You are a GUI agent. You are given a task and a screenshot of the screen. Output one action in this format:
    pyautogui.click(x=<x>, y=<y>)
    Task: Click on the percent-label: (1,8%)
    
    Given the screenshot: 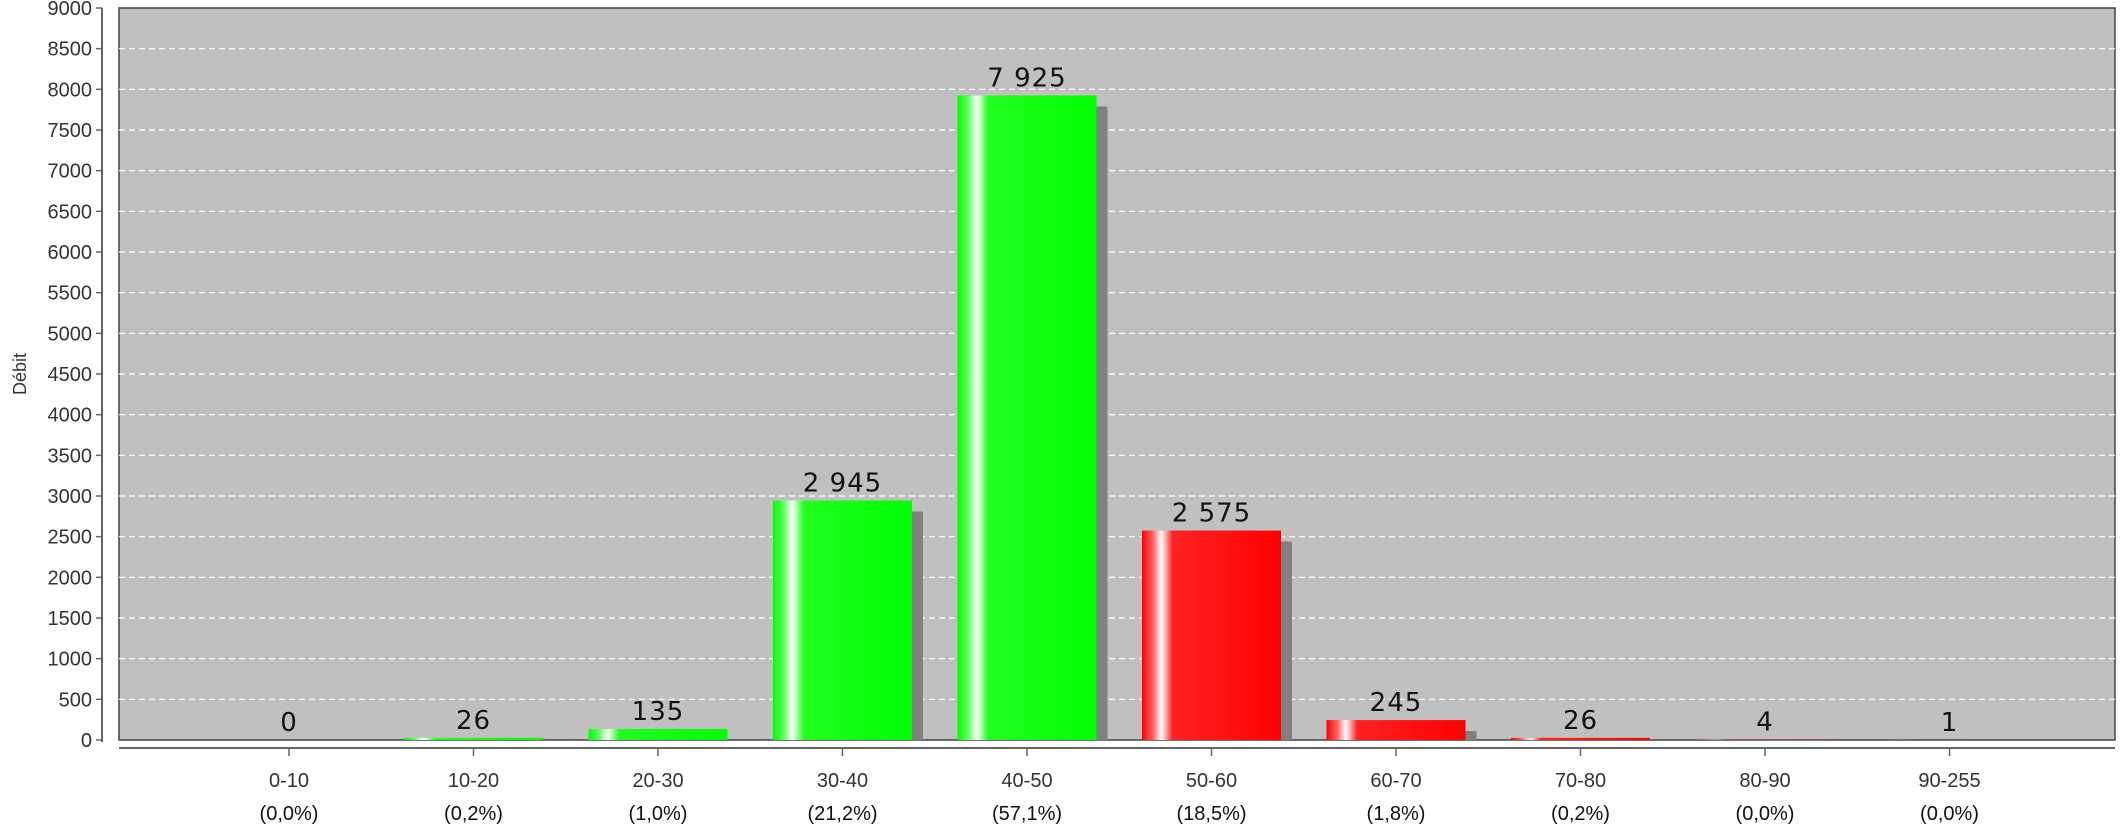 What is the action you would take?
    pyautogui.click(x=1396, y=814)
    